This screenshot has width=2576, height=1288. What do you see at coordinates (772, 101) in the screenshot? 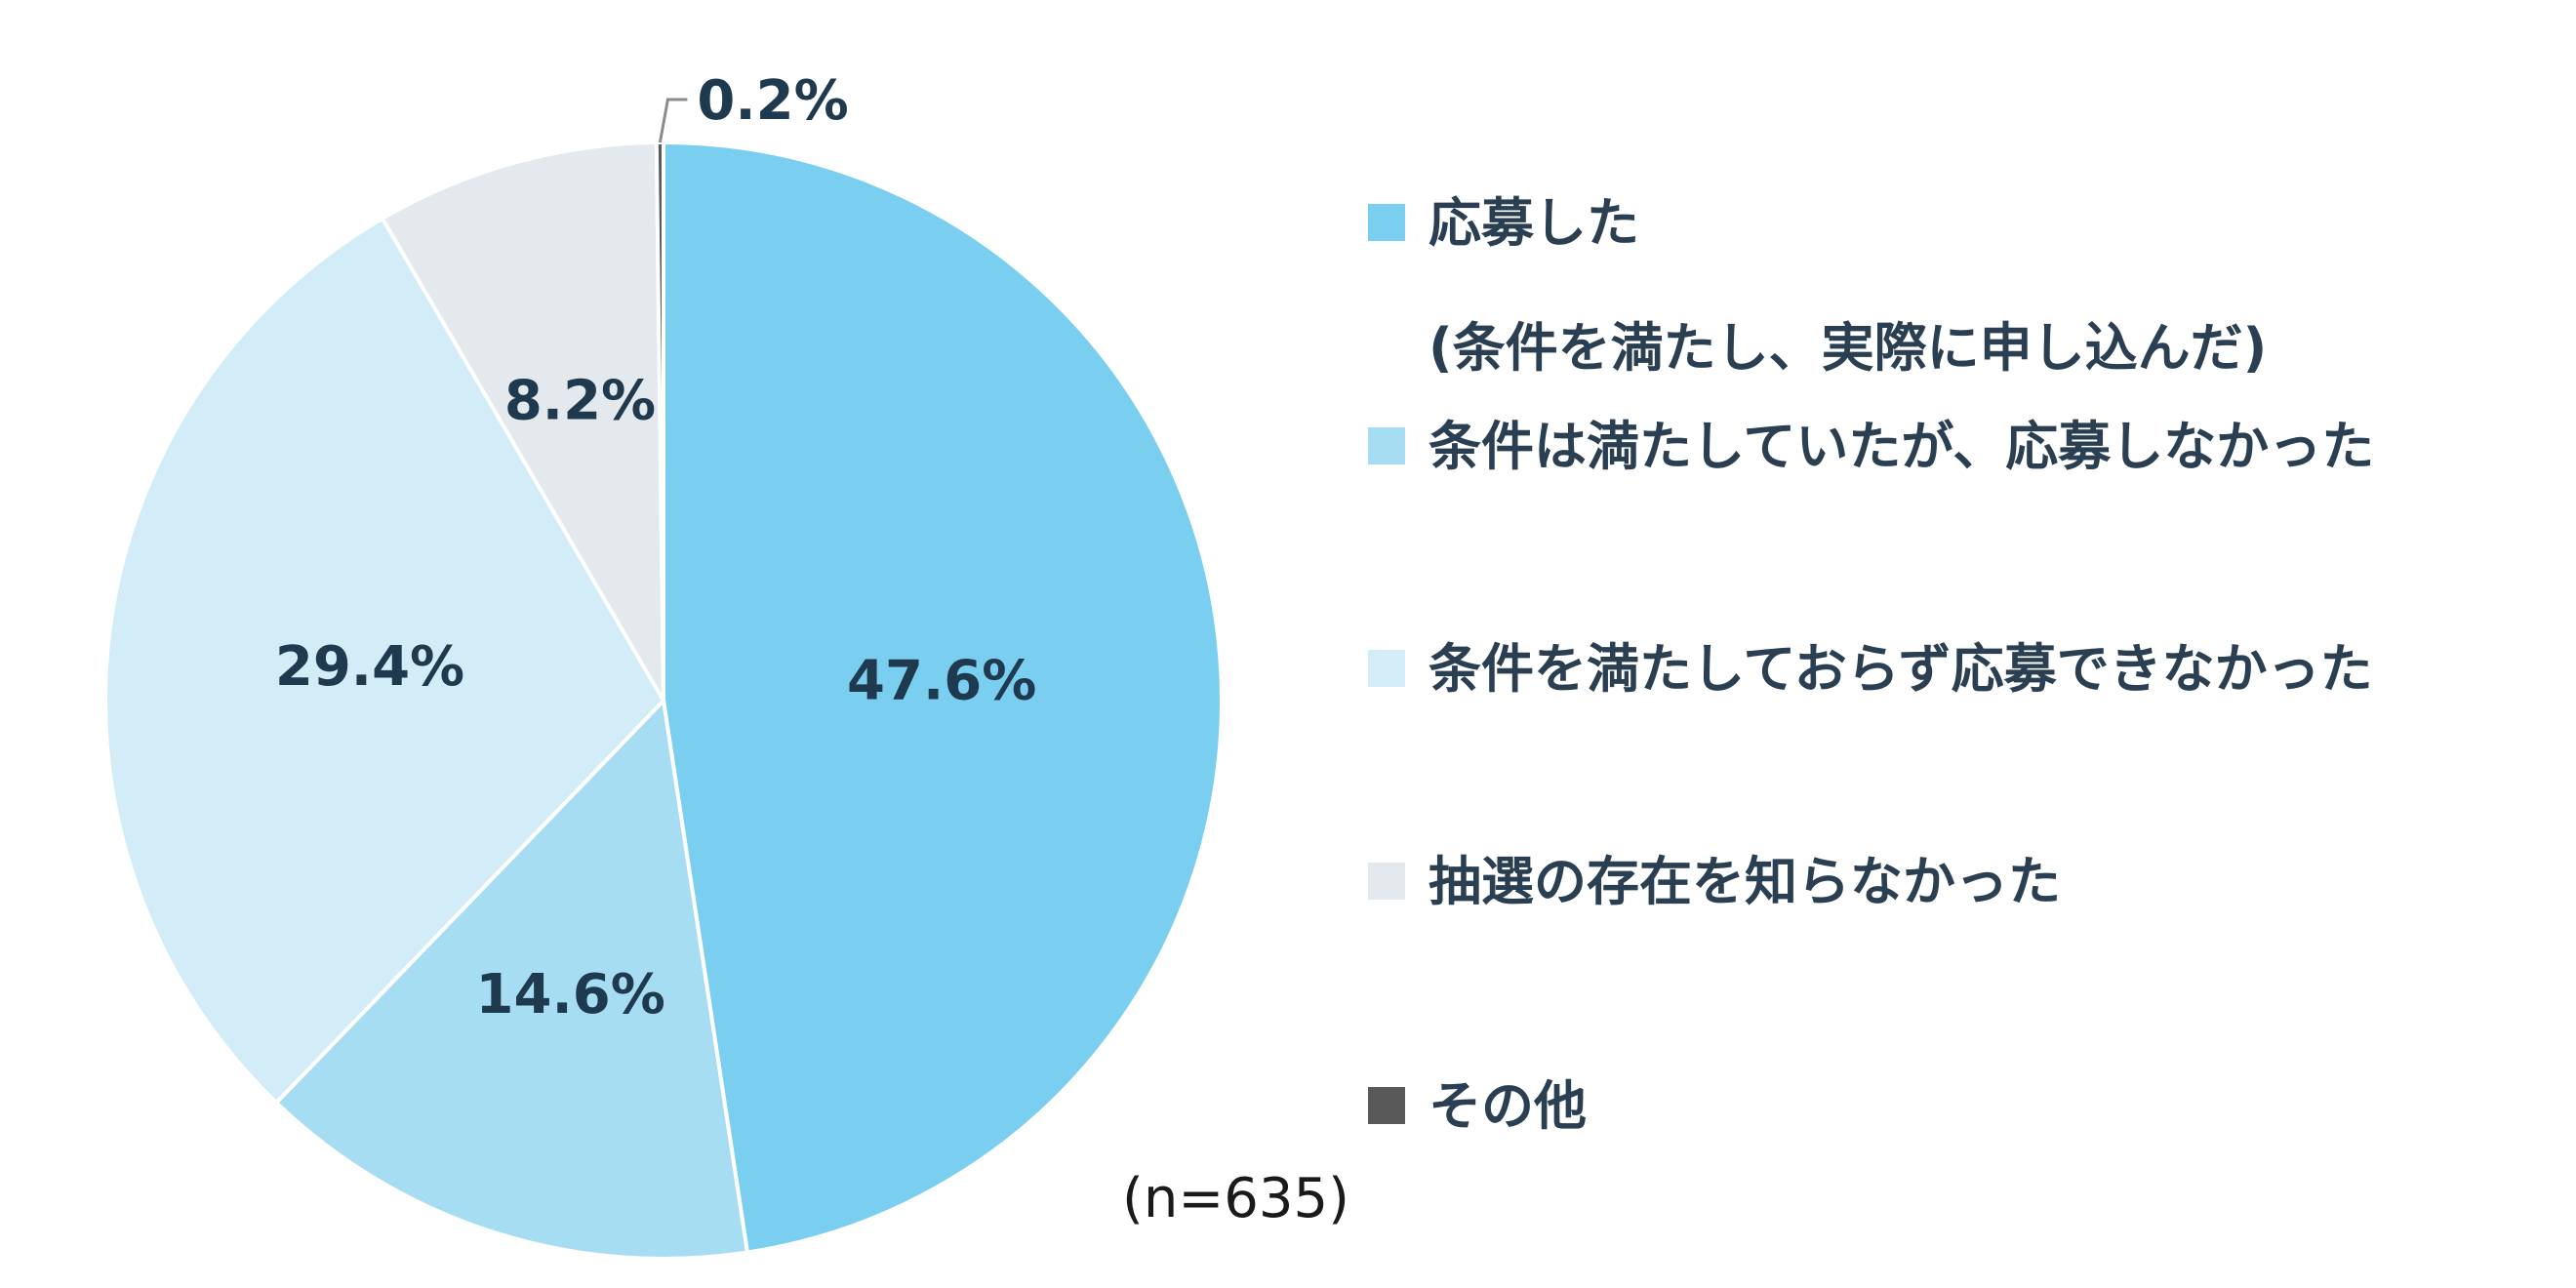
I see `slice-value-label: 0.2%` at bounding box center [772, 101].